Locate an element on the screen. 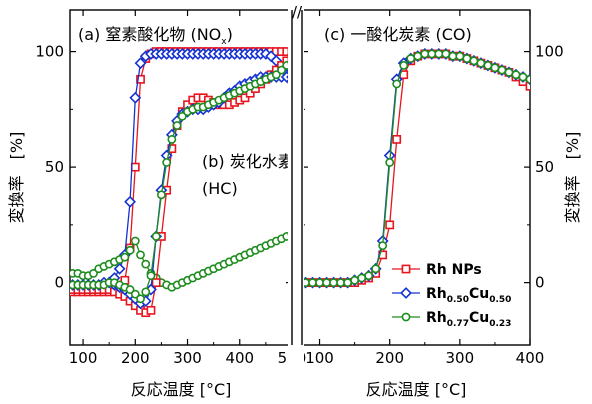 The height and width of the screenshot is (404, 592). legend-label: Rh NPs is located at coordinates (454, 270).